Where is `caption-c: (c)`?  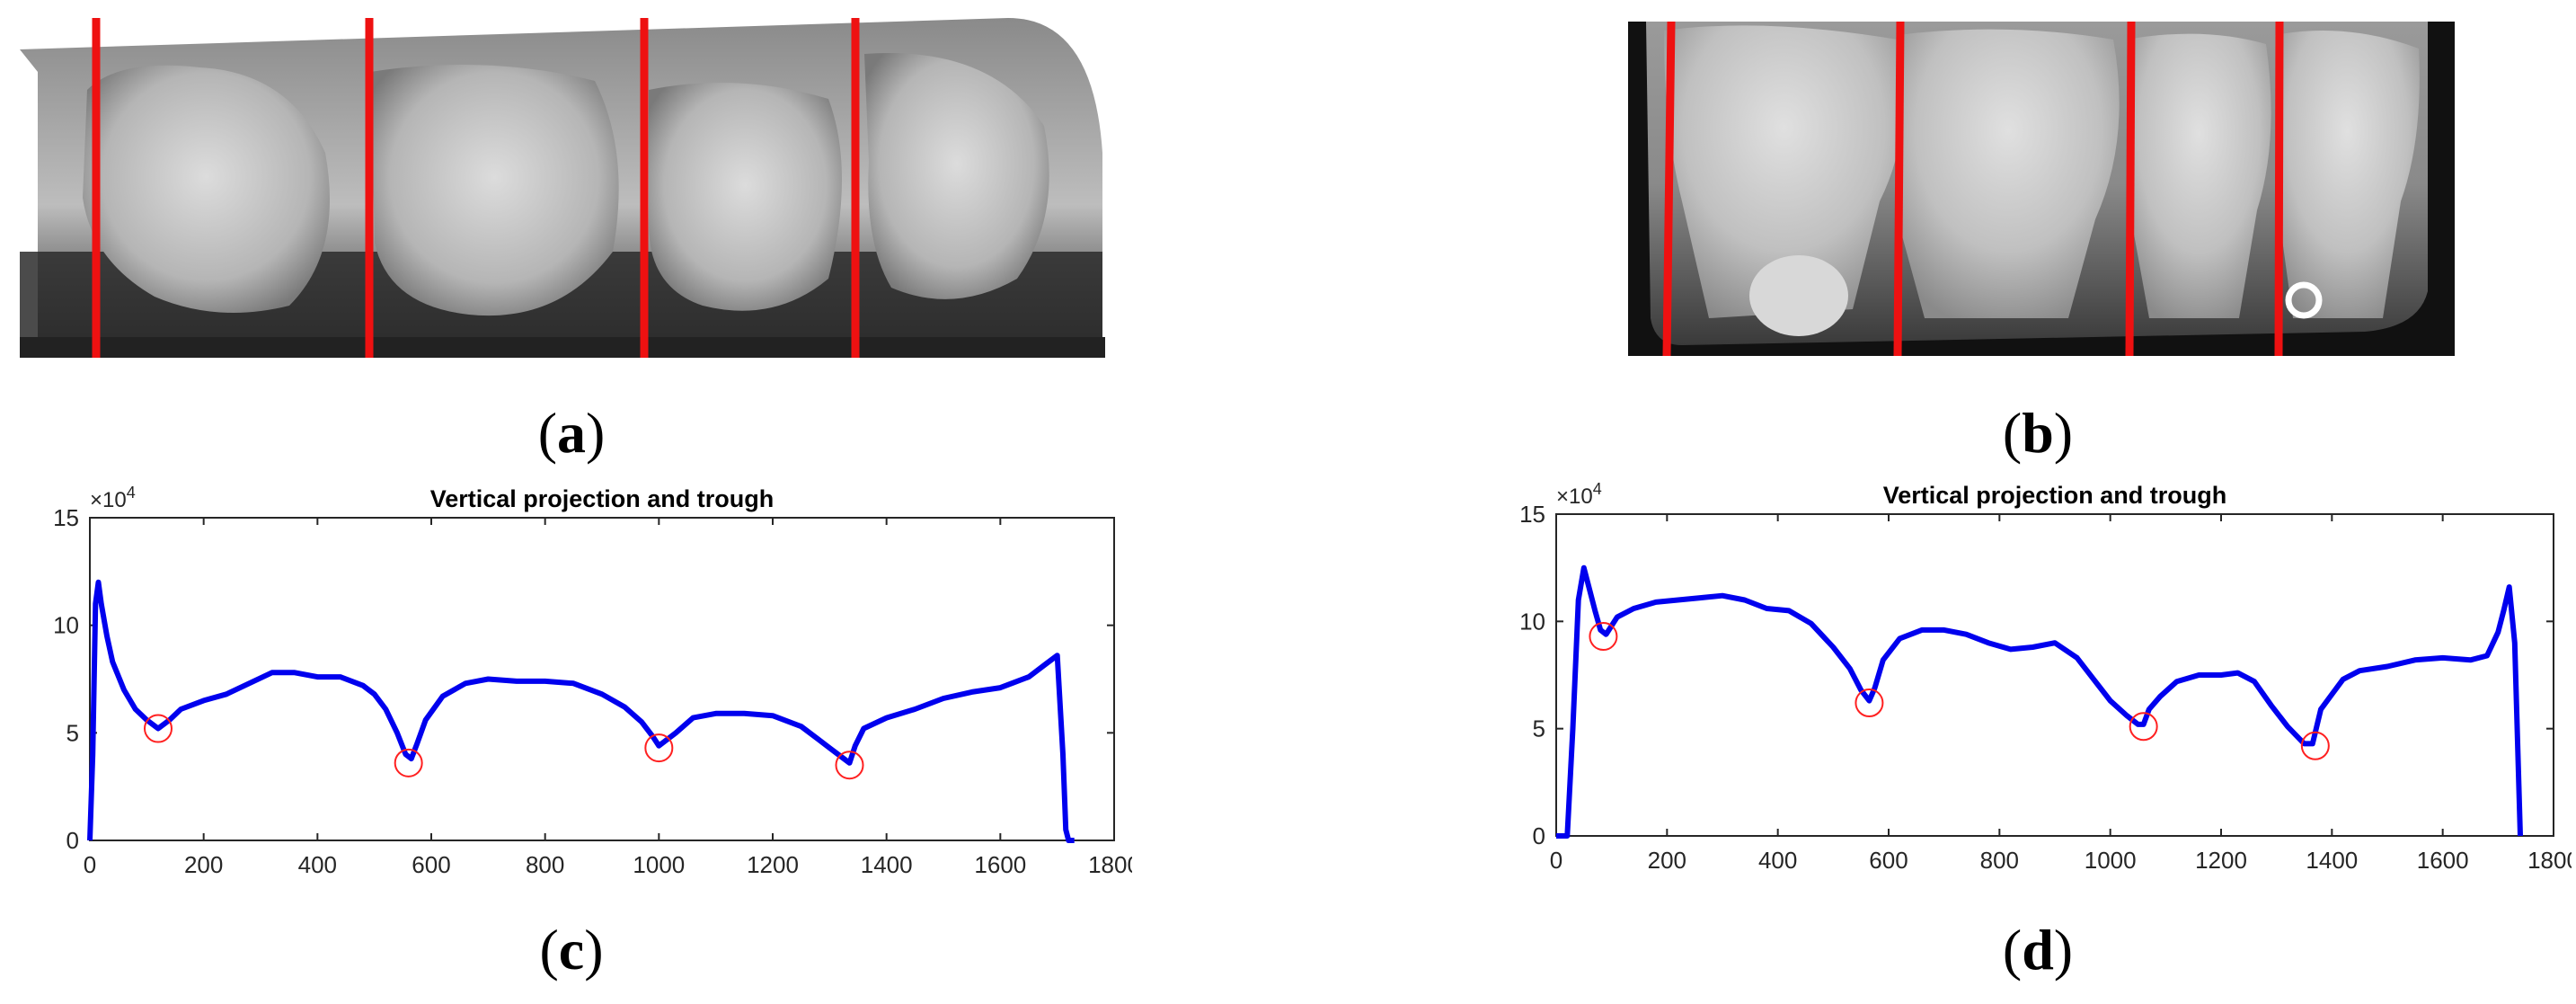 caption-c: (c) is located at coordinates (571, 950).